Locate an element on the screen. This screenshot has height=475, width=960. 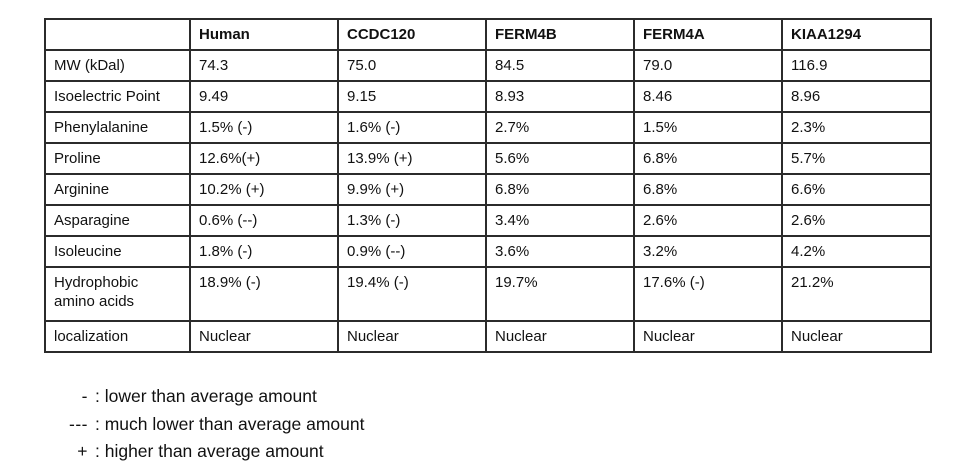
table-cell: 3.4% is located at coordinates (560, 220).